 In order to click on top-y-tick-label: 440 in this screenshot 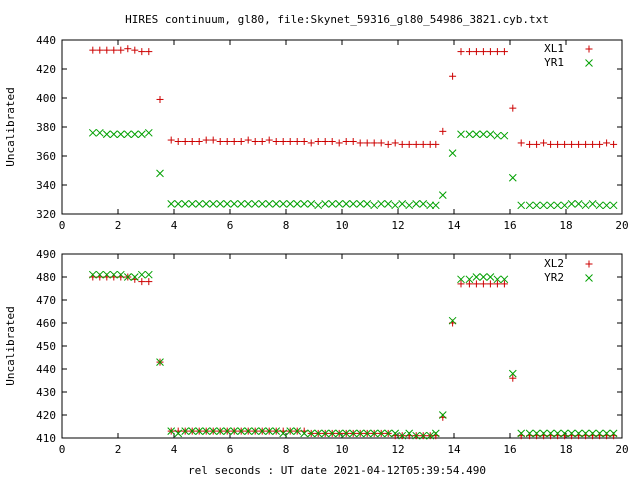, I will do `click(46, 40)`.